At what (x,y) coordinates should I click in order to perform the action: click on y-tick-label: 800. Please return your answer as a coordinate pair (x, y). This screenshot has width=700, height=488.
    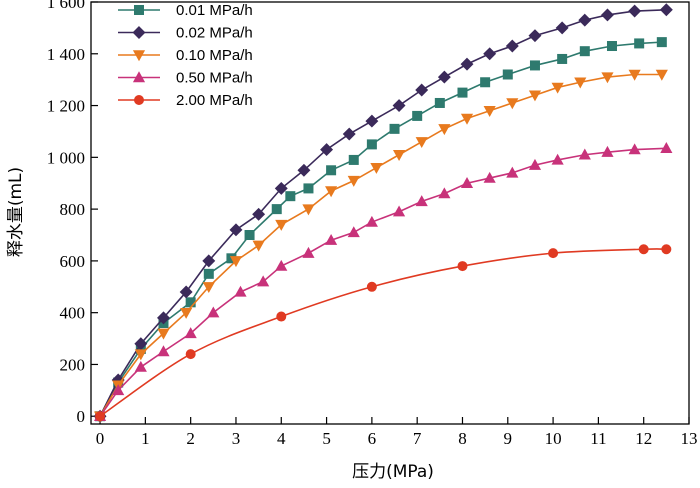
    Looking at the image, I should click on (73, 209).